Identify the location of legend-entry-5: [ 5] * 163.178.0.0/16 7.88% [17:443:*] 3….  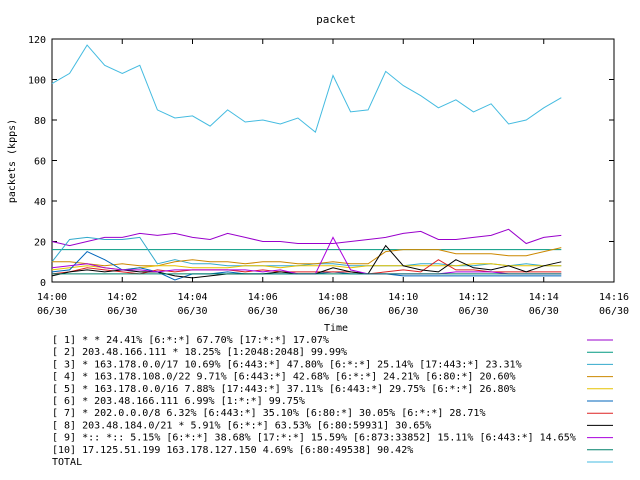
(284, 389).